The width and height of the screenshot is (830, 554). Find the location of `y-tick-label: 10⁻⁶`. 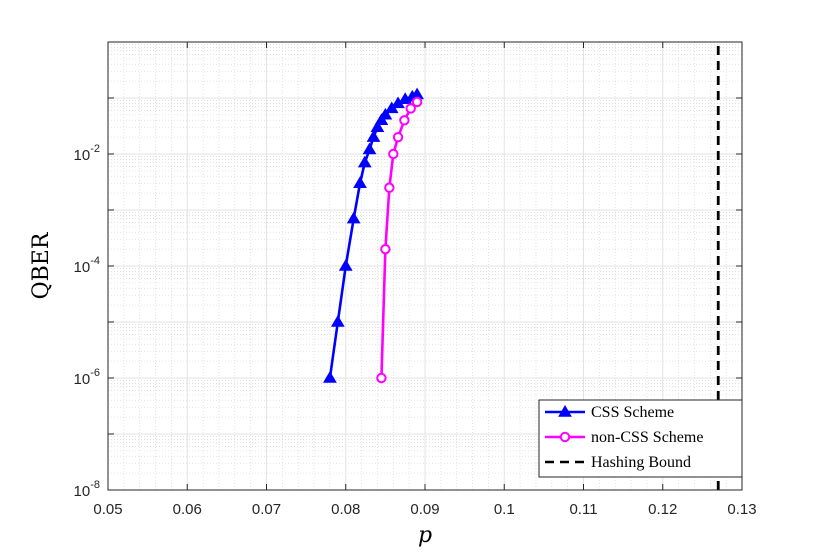

y-tick-label: 10⁻⁶ is located at coordinates (87, 377).